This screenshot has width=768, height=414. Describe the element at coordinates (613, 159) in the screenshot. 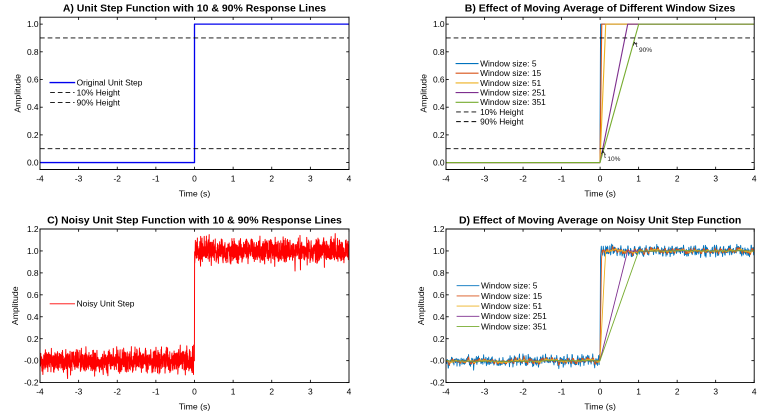

I see `svg-text: 10%` at that location.